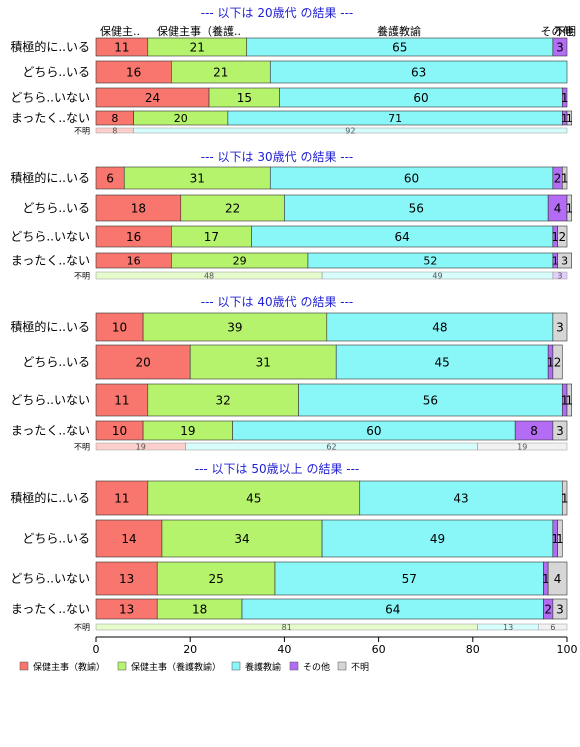  Describe the element at coordinates (199, 31) in the screenshot. I see `top-column-label: 保健主事（養護..` at that location.